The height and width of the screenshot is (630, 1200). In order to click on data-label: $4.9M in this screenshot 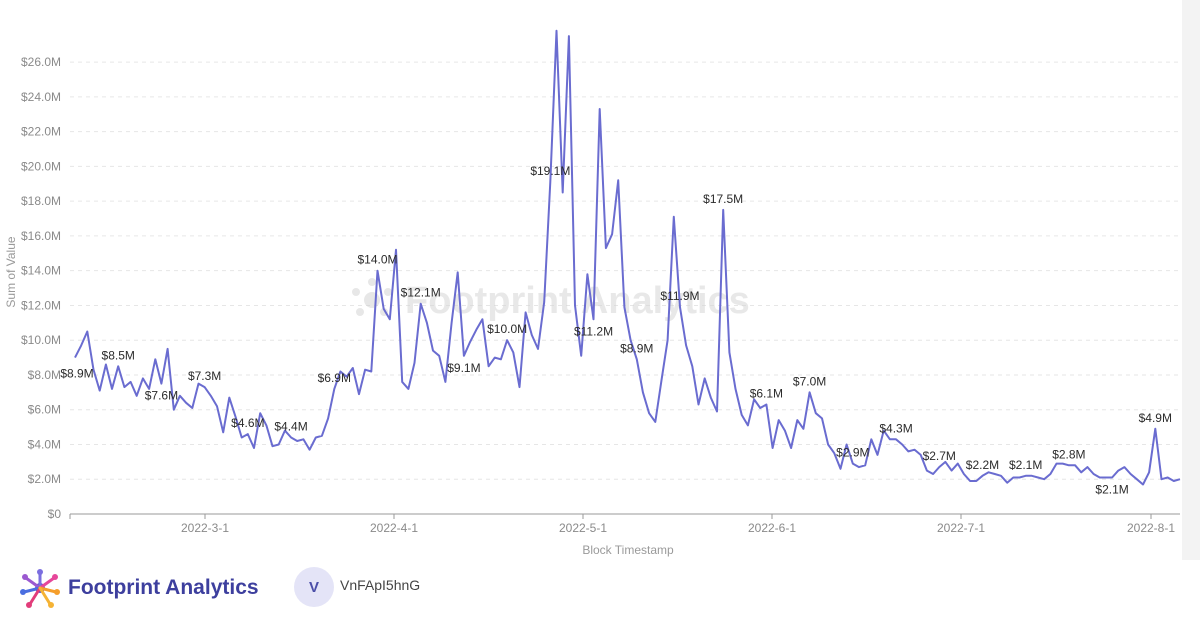, I will do `click(1155, 418)`.